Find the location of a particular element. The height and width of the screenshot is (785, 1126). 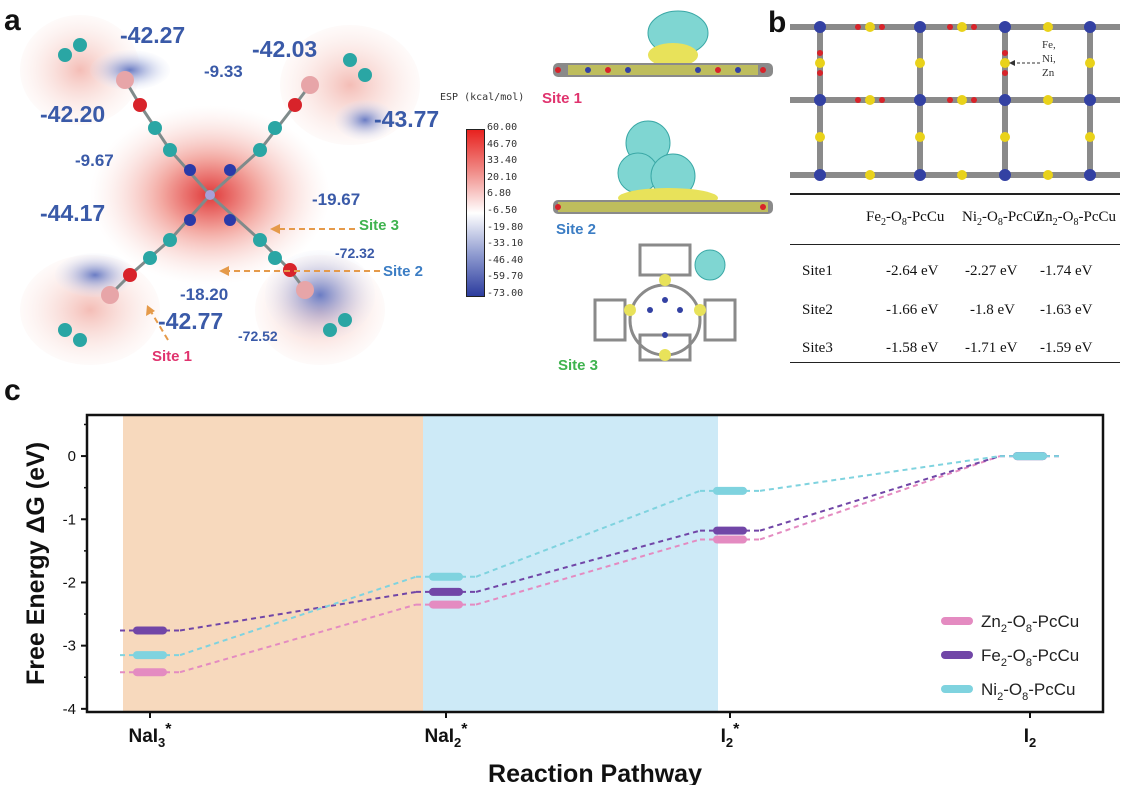

table-header: Zn2-O8-PcCu is located at coordinates (1076, 218).